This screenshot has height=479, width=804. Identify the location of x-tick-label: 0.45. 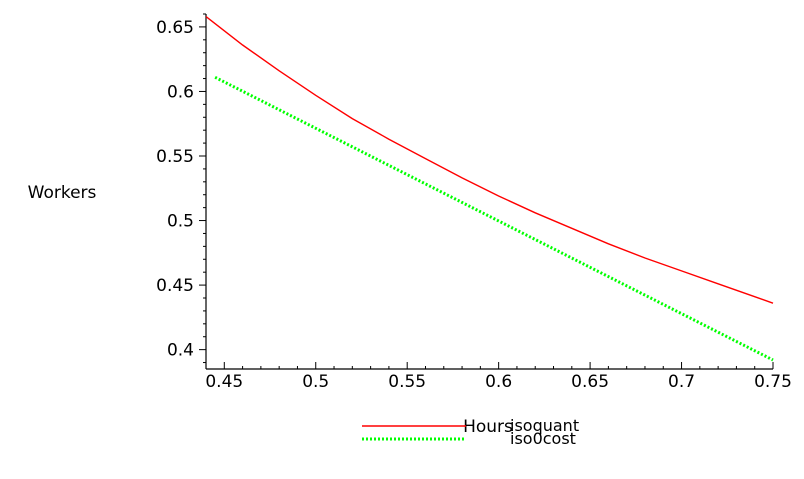
(224, 382).